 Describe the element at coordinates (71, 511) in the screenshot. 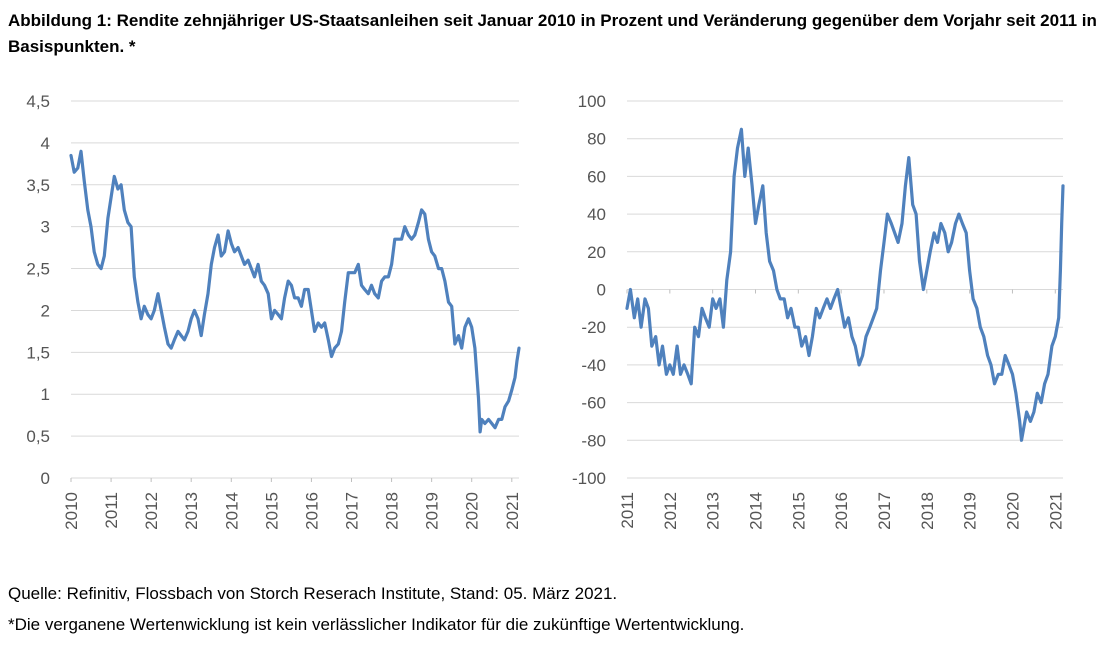

I see `x-tick-label: 2010` at that location.